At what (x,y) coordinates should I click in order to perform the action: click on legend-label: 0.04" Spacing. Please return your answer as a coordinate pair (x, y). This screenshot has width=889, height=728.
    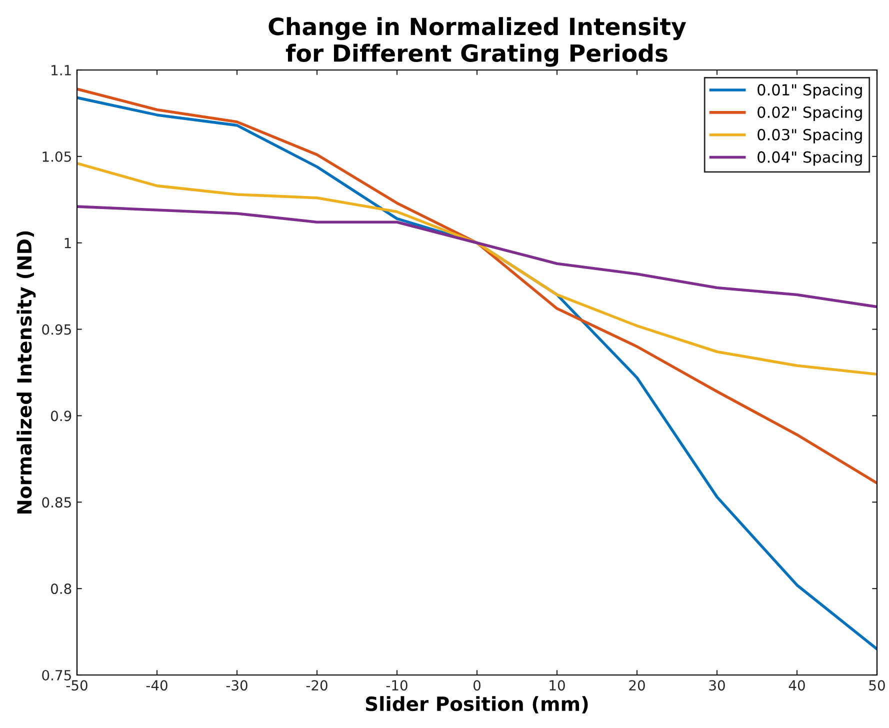
    Looking at the image, I should click on (810, 158).